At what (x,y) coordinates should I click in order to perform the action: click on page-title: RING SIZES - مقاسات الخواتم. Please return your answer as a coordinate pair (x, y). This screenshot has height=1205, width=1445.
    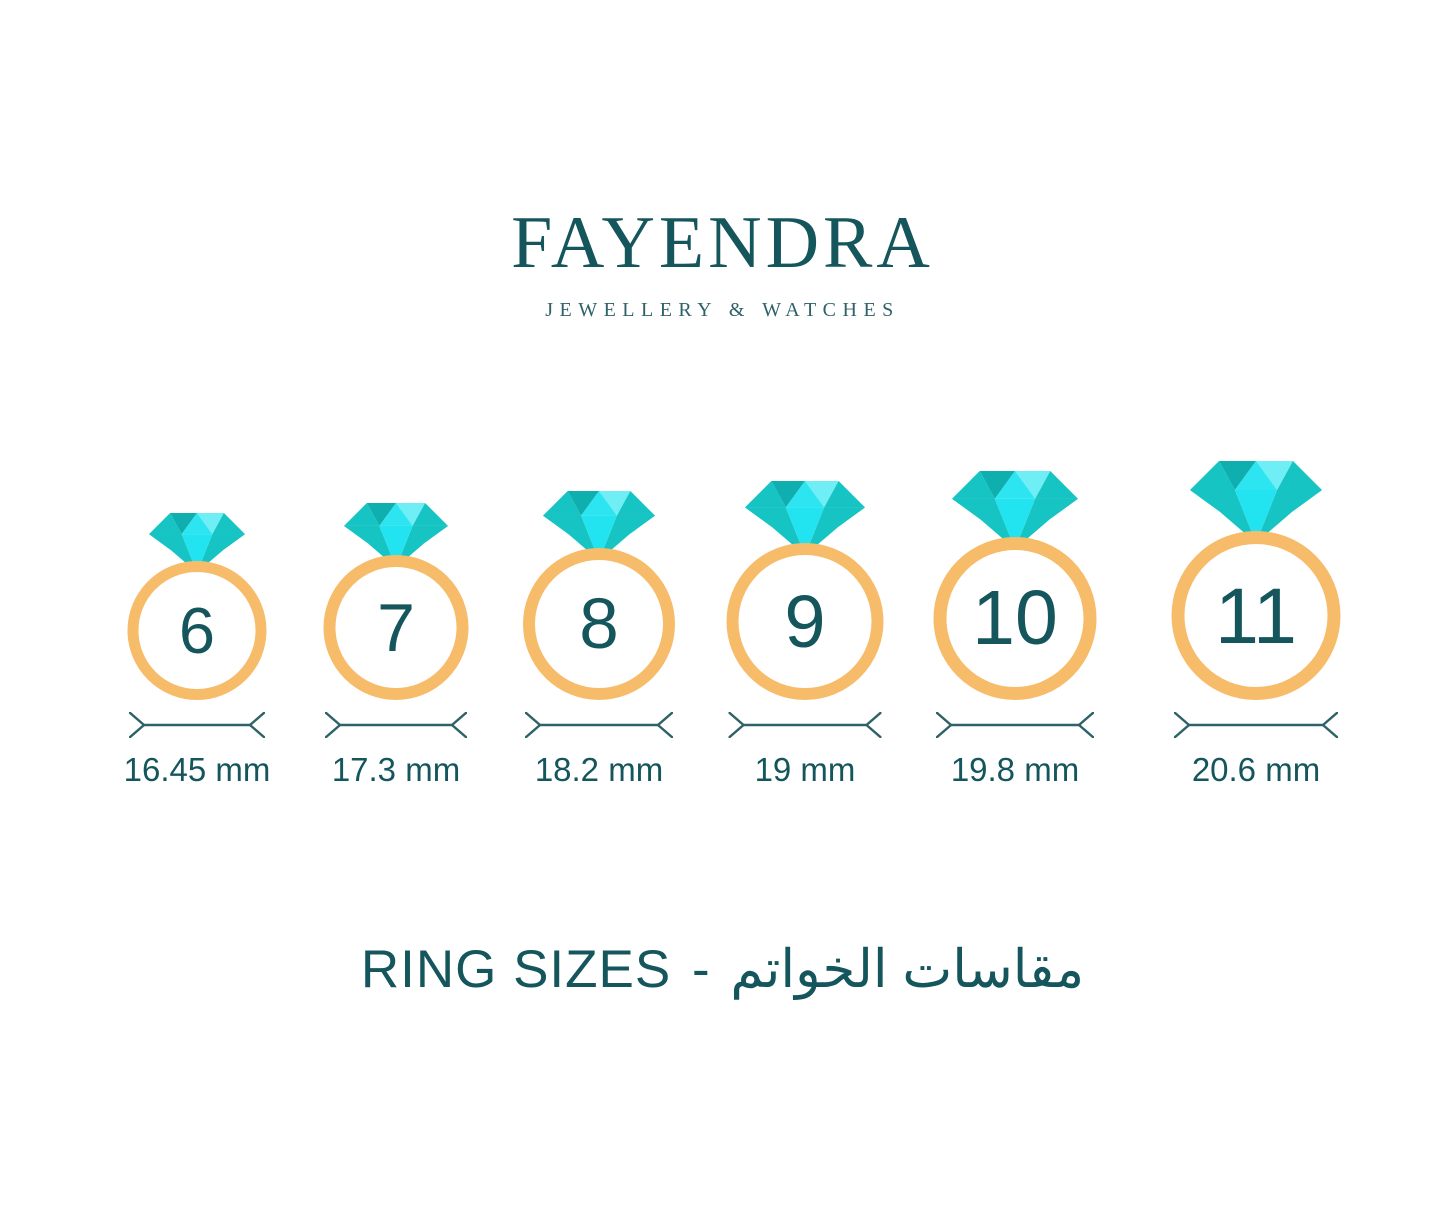
    Looking at the image, I should click on (722, 970).